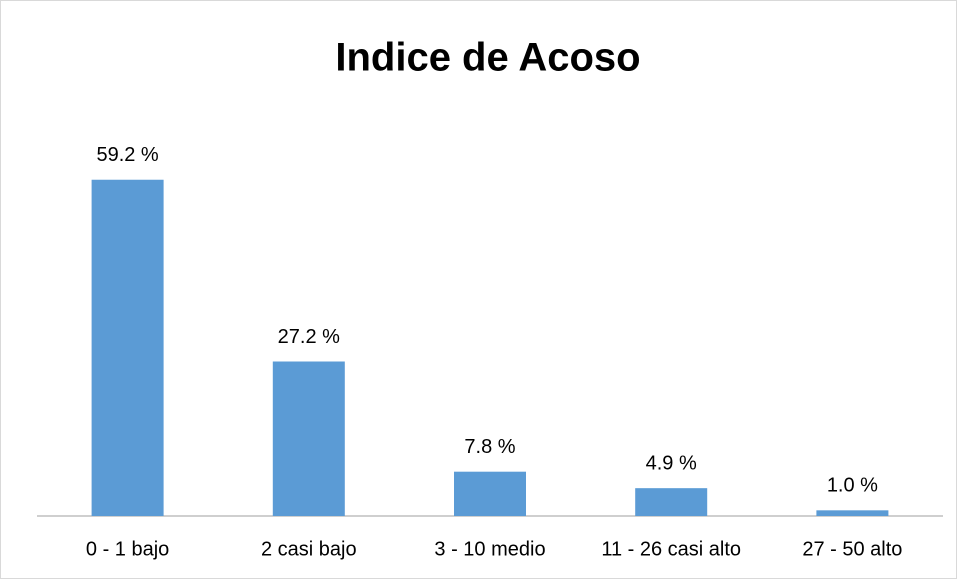  Describe the element at coordinates (852, 549) in the screenshot. I see `x-tick-label: 27 - 50 alto` at that location.